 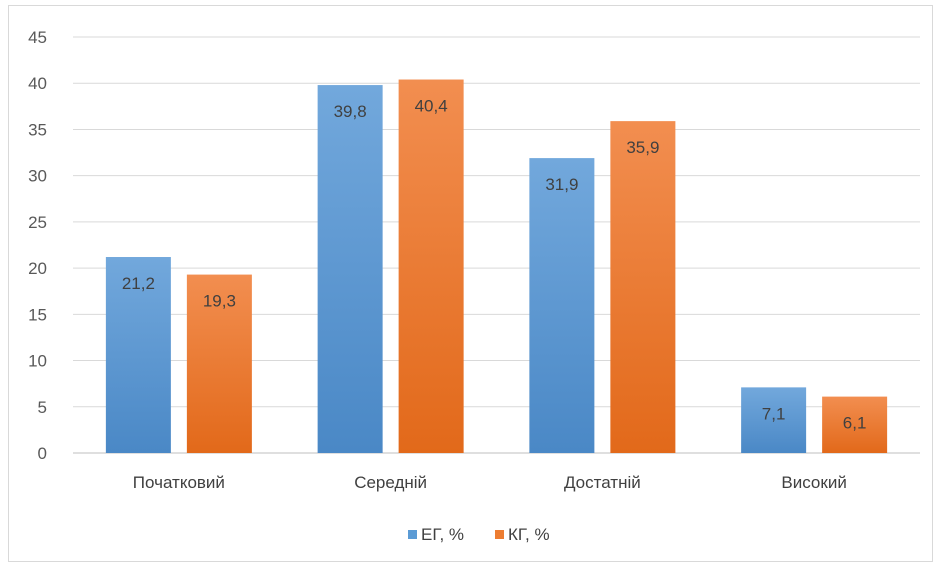 What do you see at coordinates (642, 147) in the screenshot?
I see `data-label: 35,9` at bounding box center [642, 147].